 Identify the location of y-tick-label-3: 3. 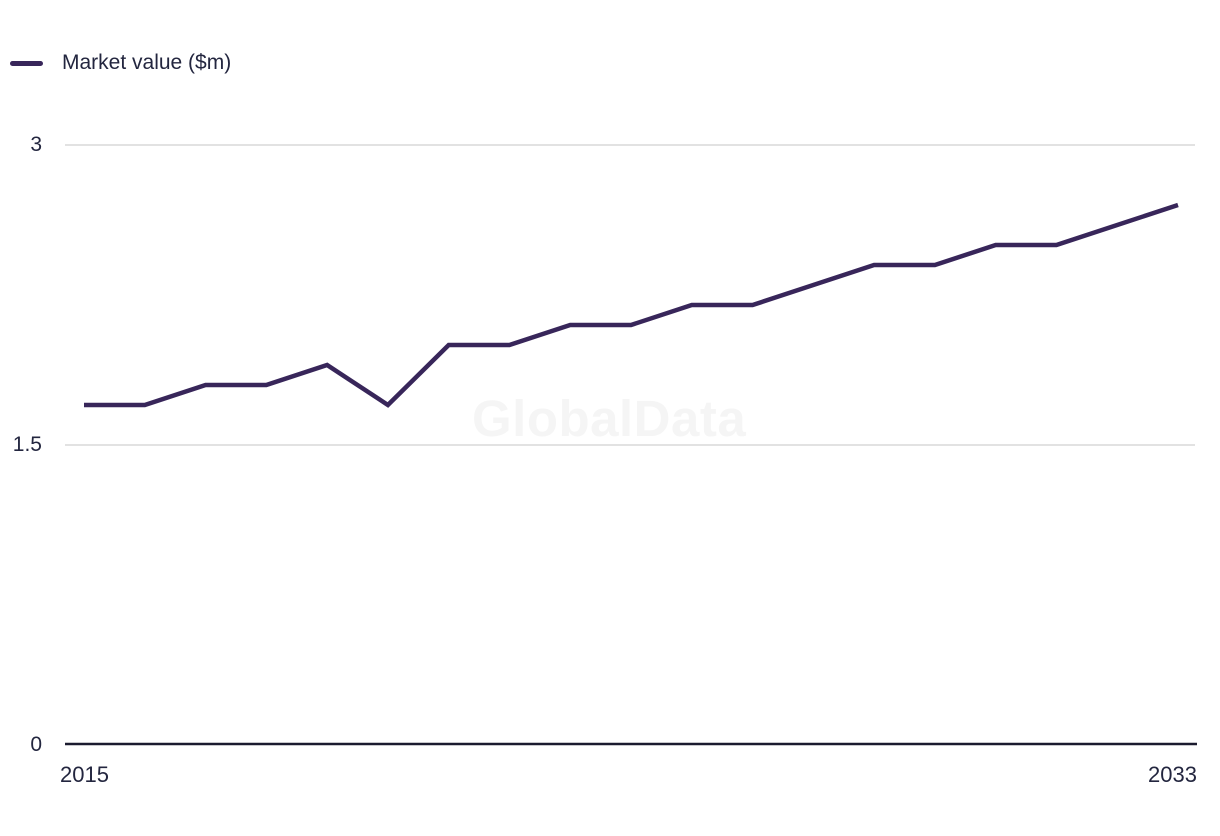
(36, 144).